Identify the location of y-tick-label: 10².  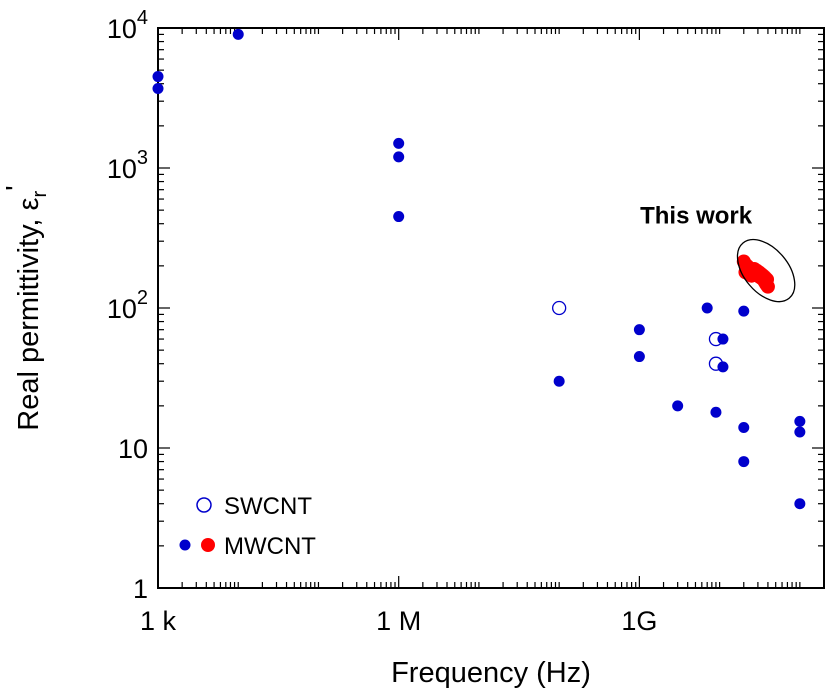
(127, 305).